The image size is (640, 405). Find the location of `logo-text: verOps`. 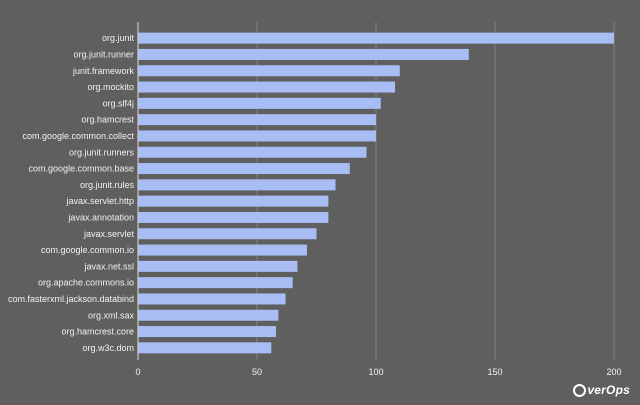

logo-text: verOps is located at coordinates (608, 390).